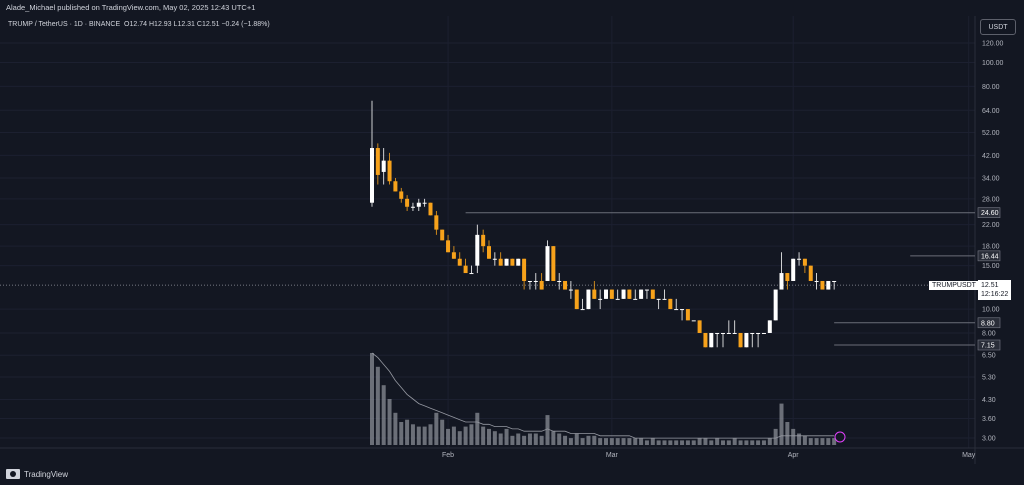  Describe the element at coordinates (794, 455) in the screenshot. I see `x-tick-label: Apr` at that location.